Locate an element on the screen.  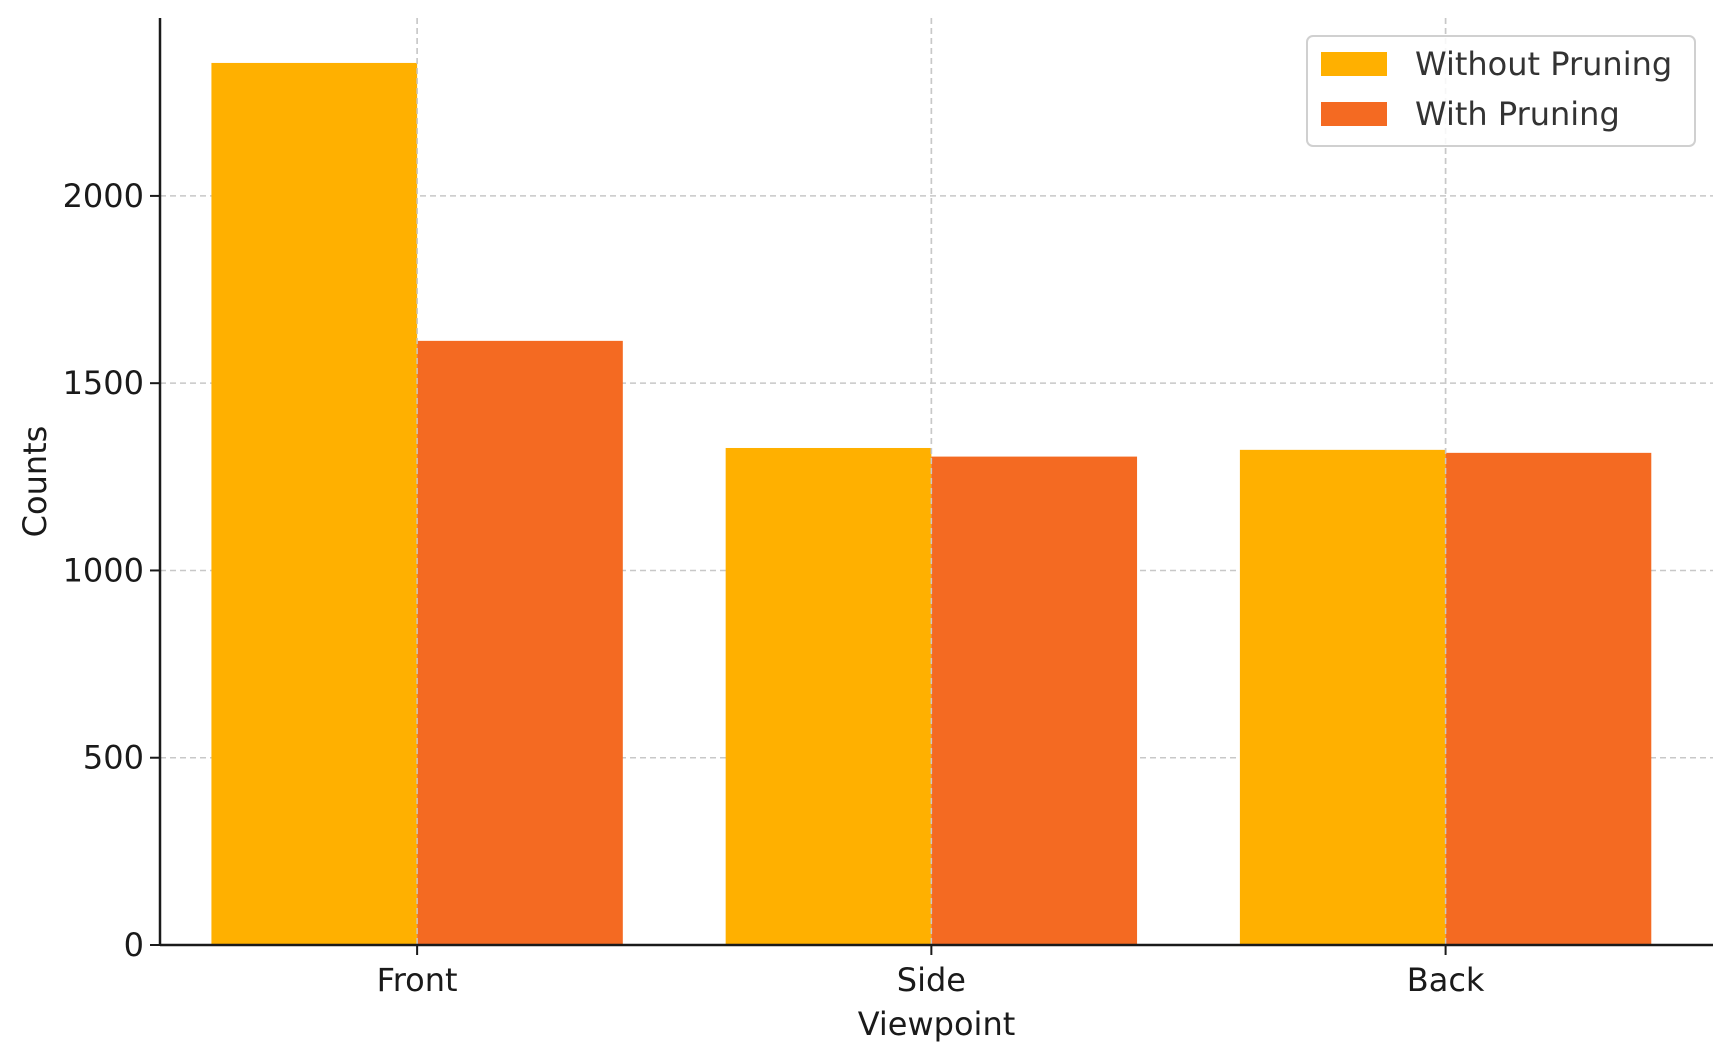
y-tick-label: 1500 is located at coordinates (103, 383).